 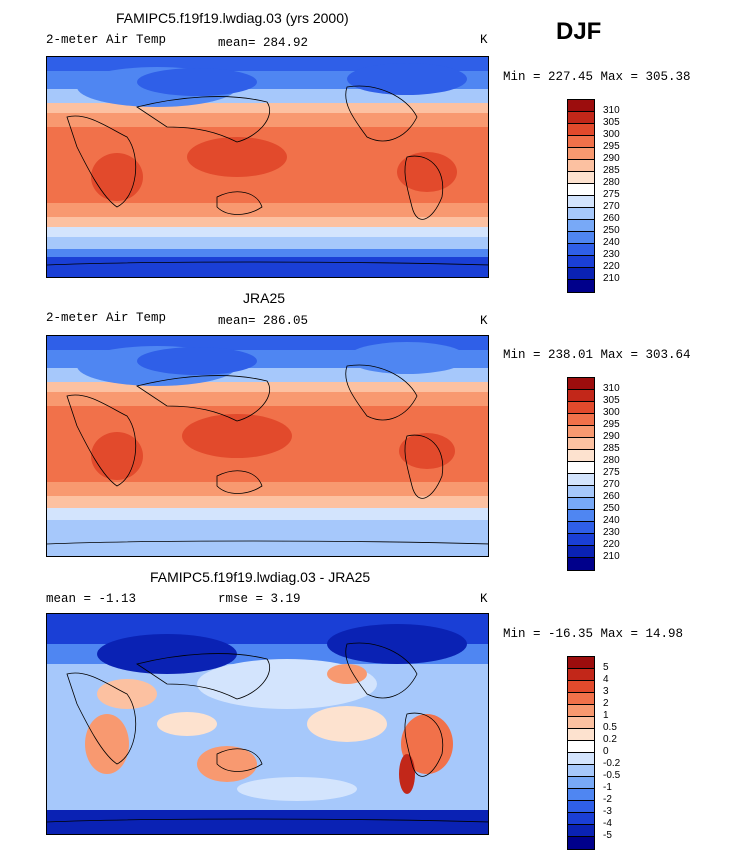 I want to click on colorbar-tick: 0.2, so click(x=610, y=739).